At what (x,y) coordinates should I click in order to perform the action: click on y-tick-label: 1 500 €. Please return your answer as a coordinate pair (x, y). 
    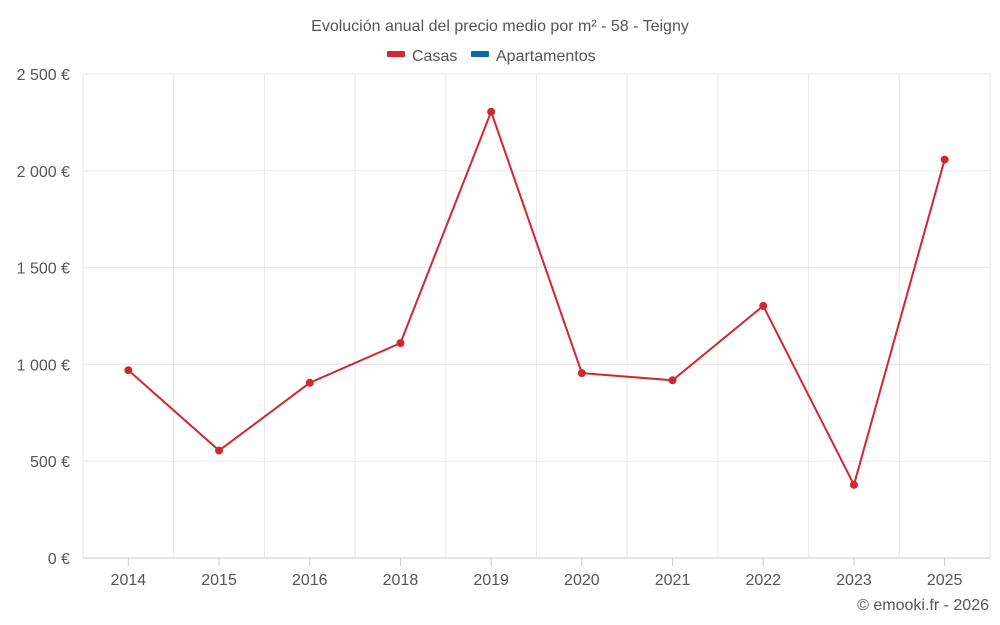
    Looking at the image, I should click on (43, 269).